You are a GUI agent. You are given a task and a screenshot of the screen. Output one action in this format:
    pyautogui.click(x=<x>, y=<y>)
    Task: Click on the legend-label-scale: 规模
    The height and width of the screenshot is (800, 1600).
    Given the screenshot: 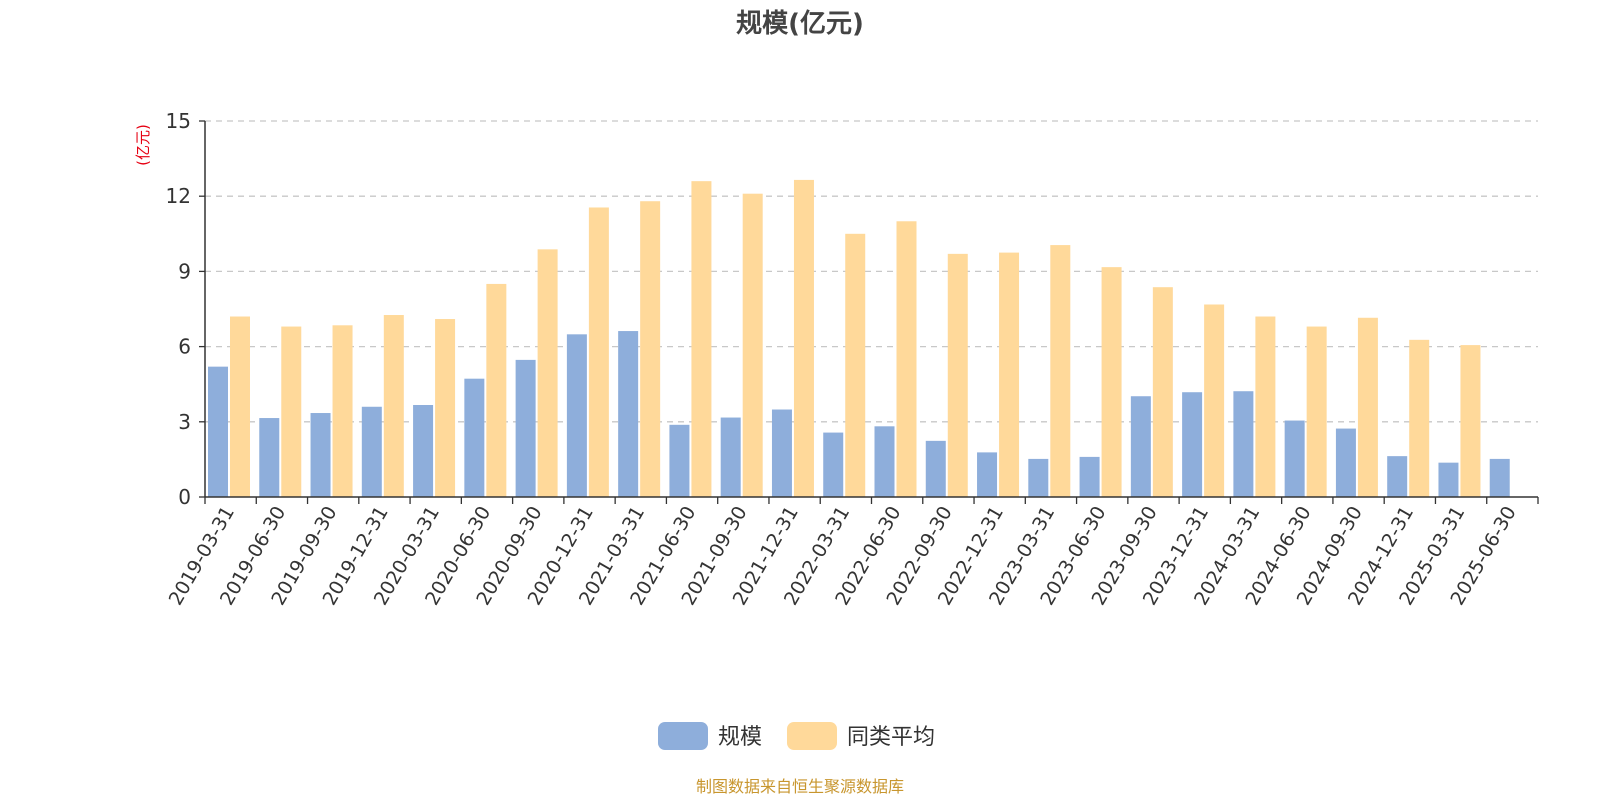 What is the action you would take?
    pyautogui.click(x=740, y=737)
    